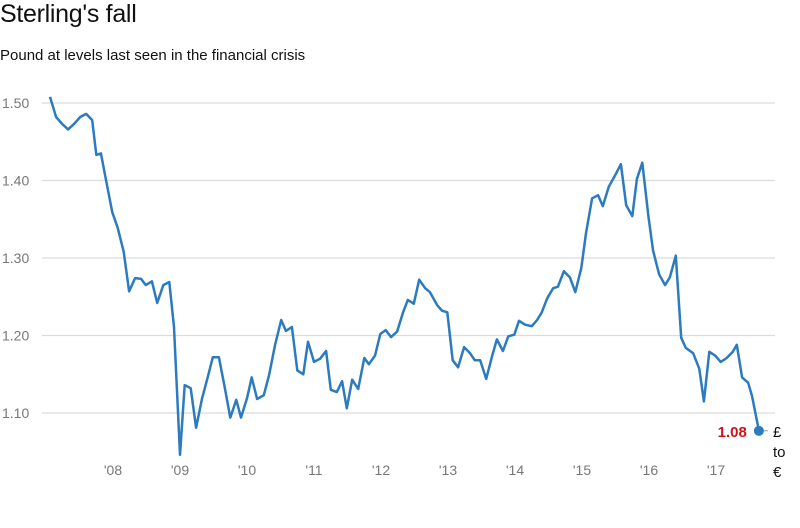 The height and width of the screenshot is (528, 800). I want to click on x-tick-label: '11, so click(313, 470).